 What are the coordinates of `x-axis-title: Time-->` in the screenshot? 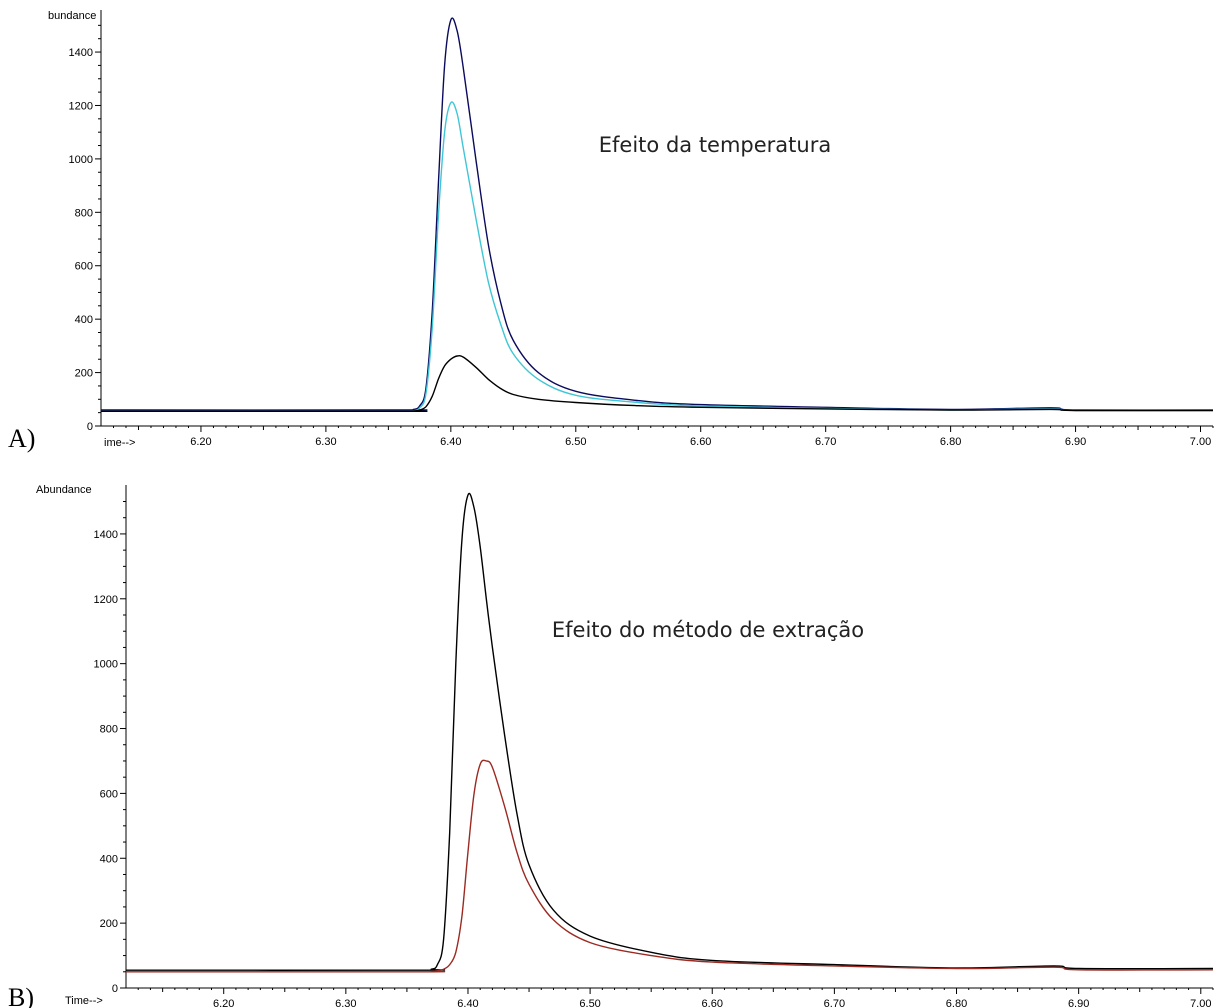 It's located at (84, 1001).